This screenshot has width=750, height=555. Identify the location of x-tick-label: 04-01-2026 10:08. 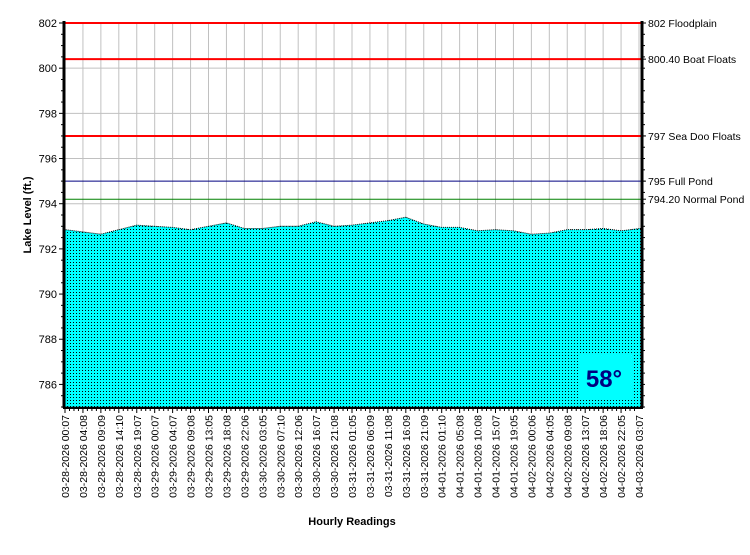
(479, 456).